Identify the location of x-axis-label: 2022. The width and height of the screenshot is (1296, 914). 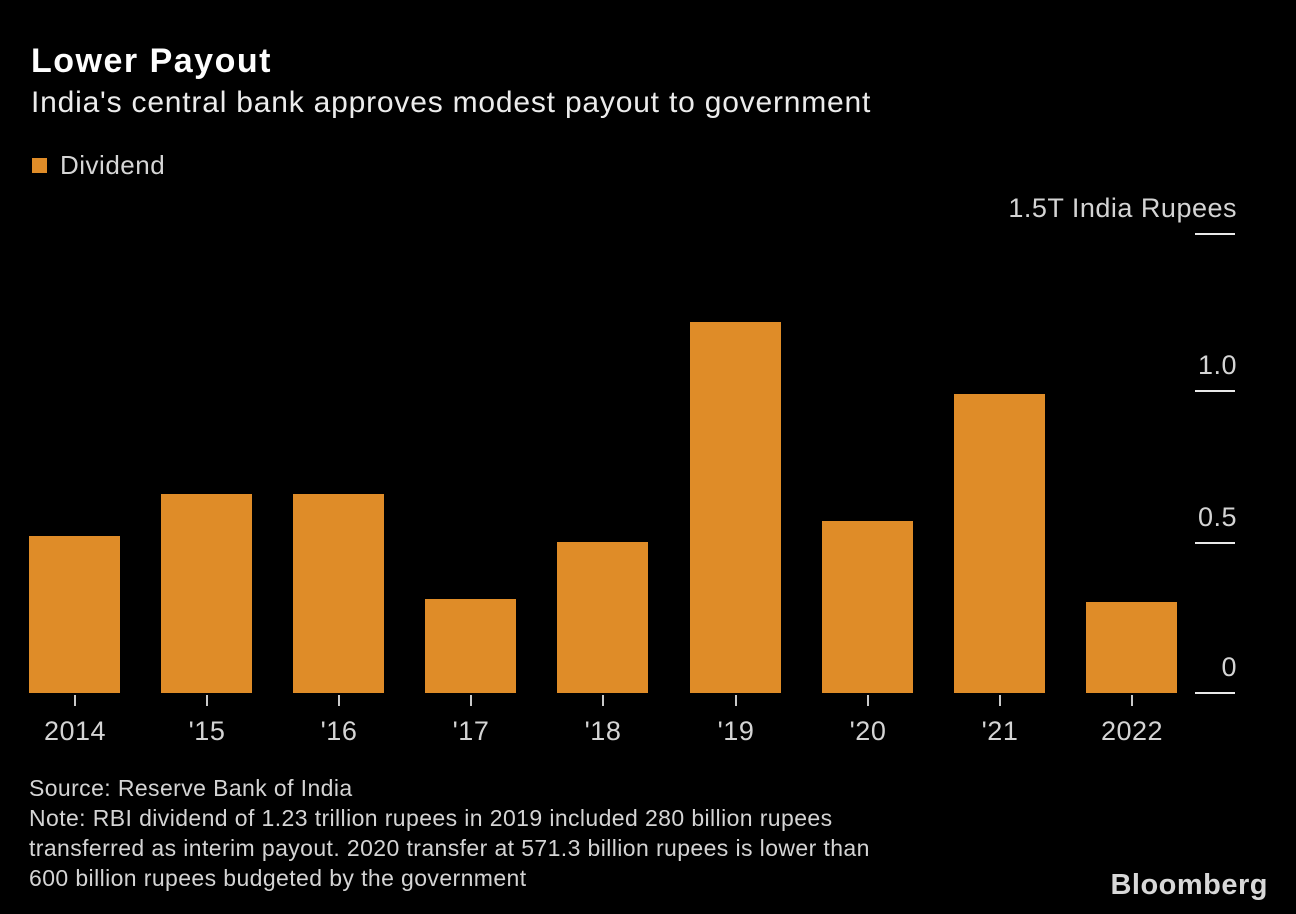
(1132, 731).